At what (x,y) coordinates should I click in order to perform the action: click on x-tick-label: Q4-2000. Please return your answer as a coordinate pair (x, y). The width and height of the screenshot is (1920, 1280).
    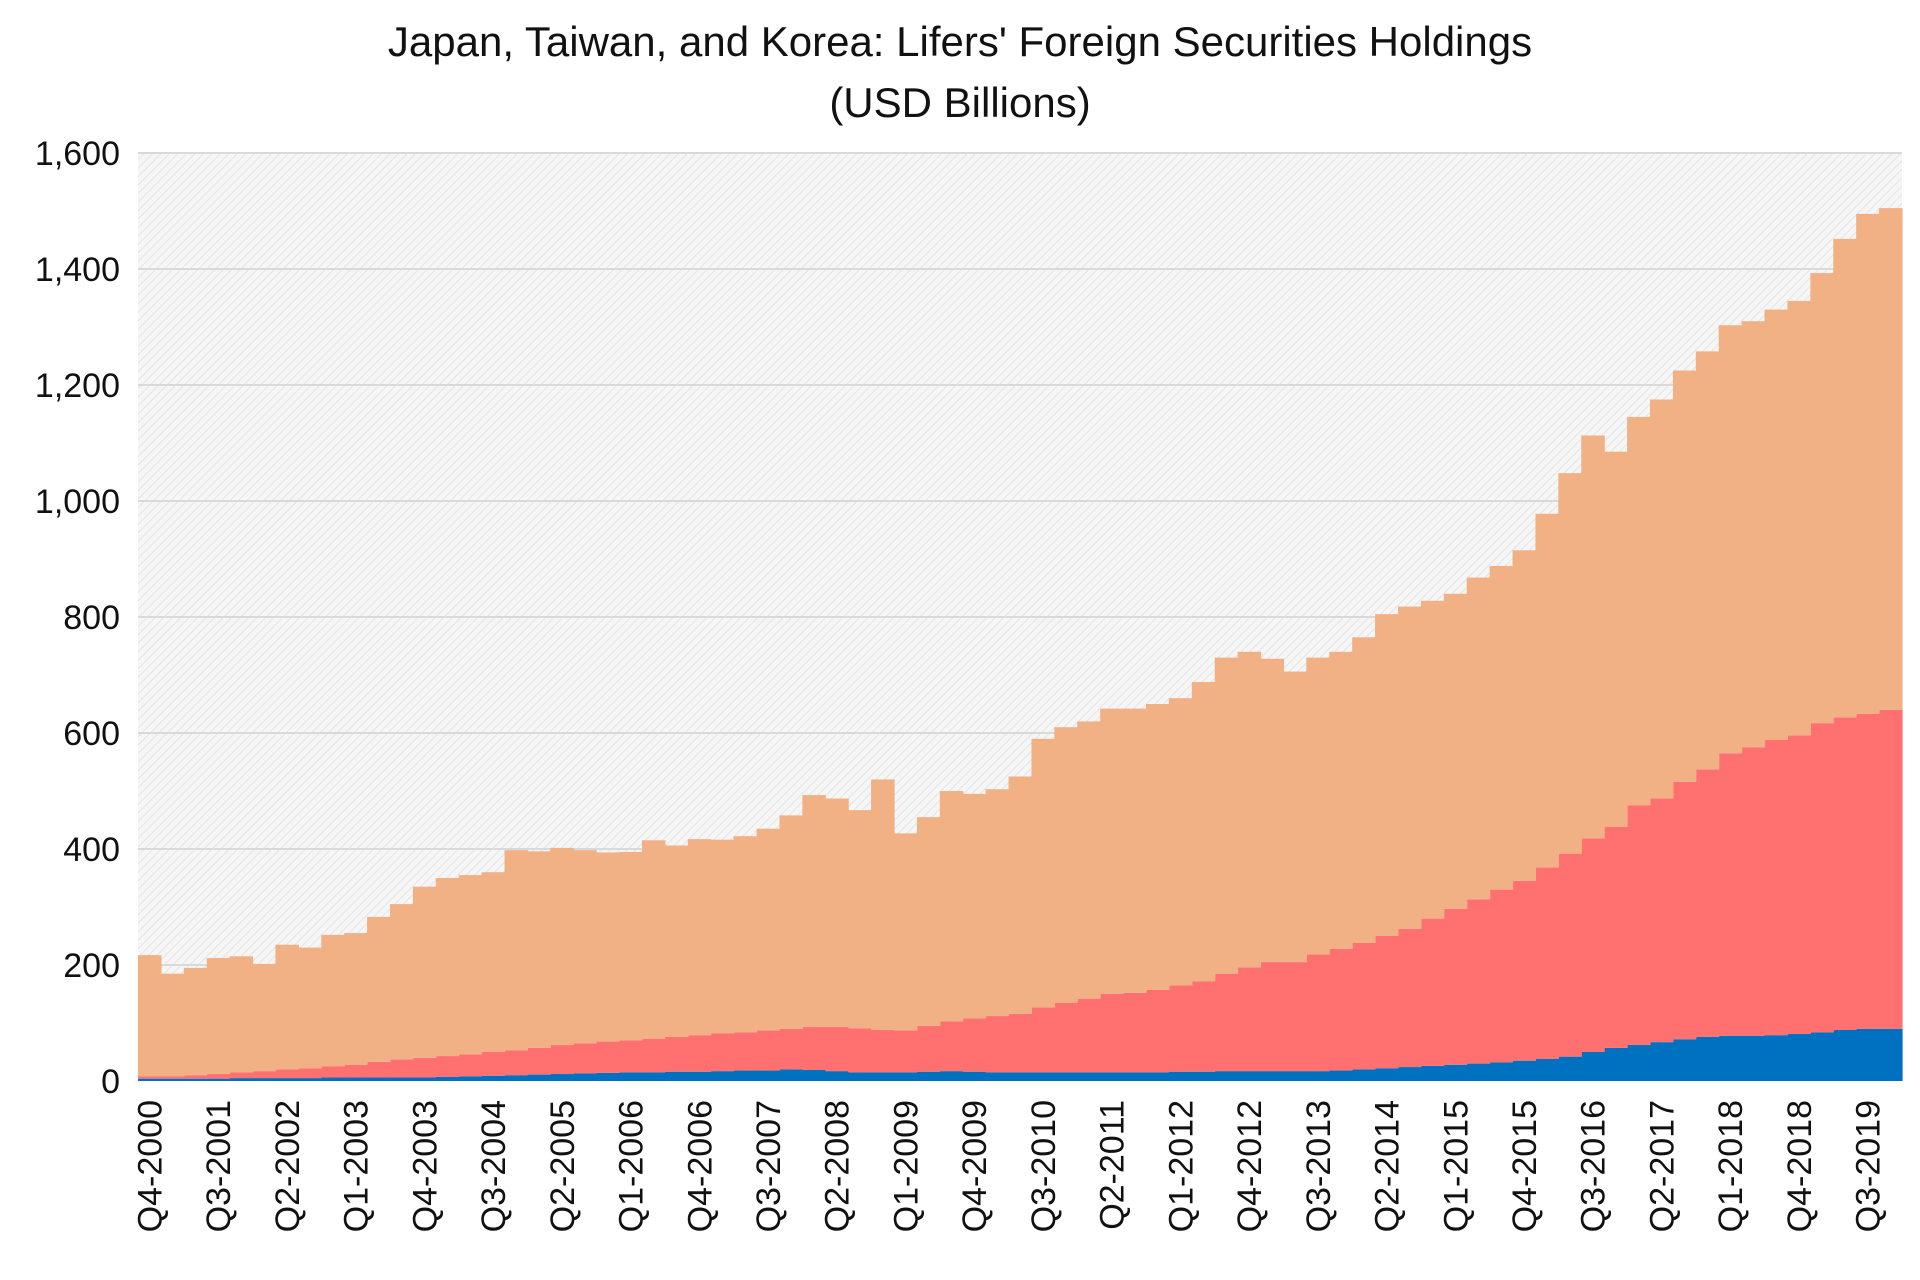
    Looking at the image, I should click on (150, 1166).